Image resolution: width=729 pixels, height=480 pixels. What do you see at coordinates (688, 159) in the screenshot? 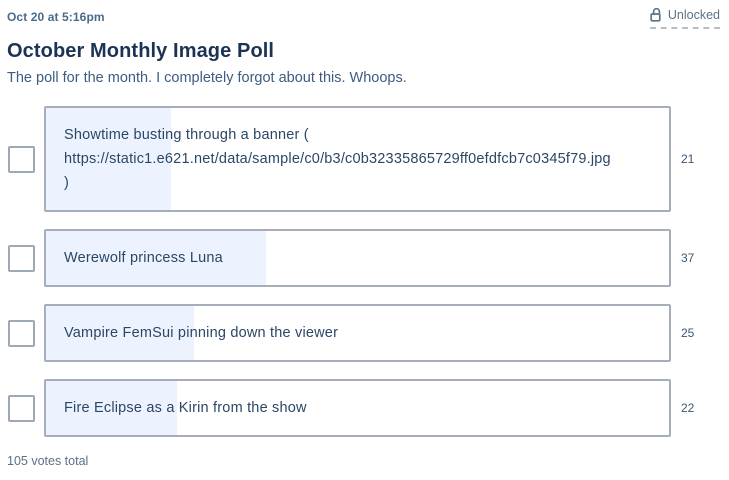
I see `vote-count: 21` at bounding box center [688, 159].